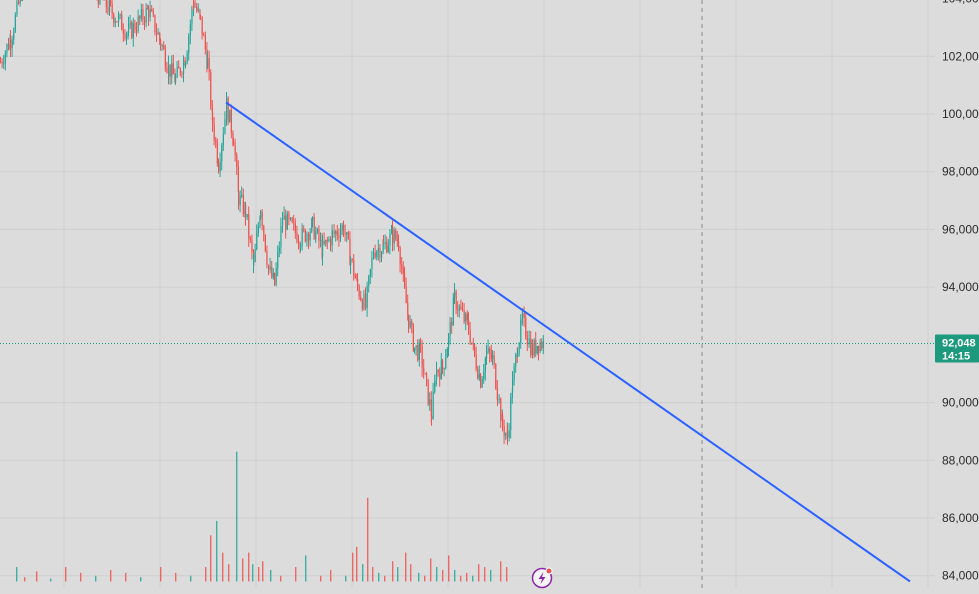 The height and width of the screenshot is (594, 979). What do you see at coordinates (543, 578) in the screenshot?
I see `lightning-marker` at bounding box center [543, 578].